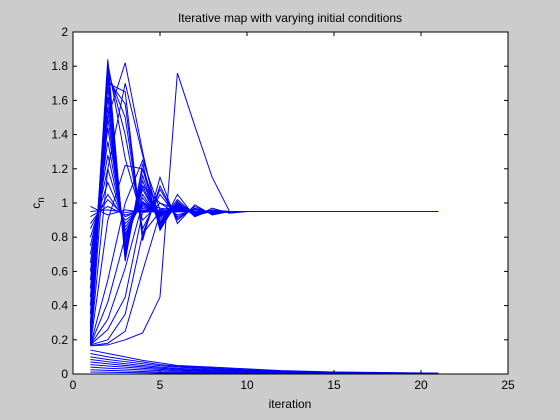  I want to click on x-tick-label-4: 20, so click(421, 385).